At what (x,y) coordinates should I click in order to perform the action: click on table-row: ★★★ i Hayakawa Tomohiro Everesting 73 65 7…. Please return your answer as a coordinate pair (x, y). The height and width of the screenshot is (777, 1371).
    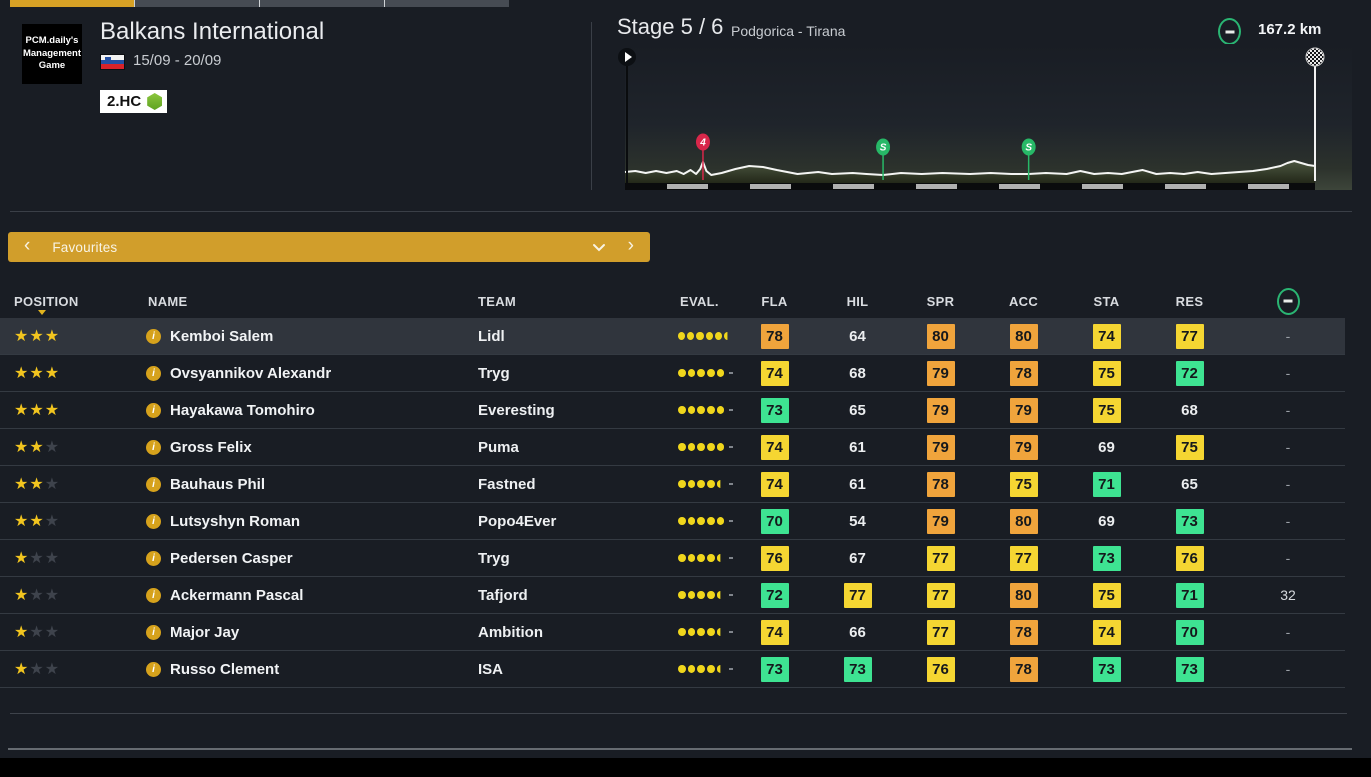
    Looking at the image, I should click on (672, 410).